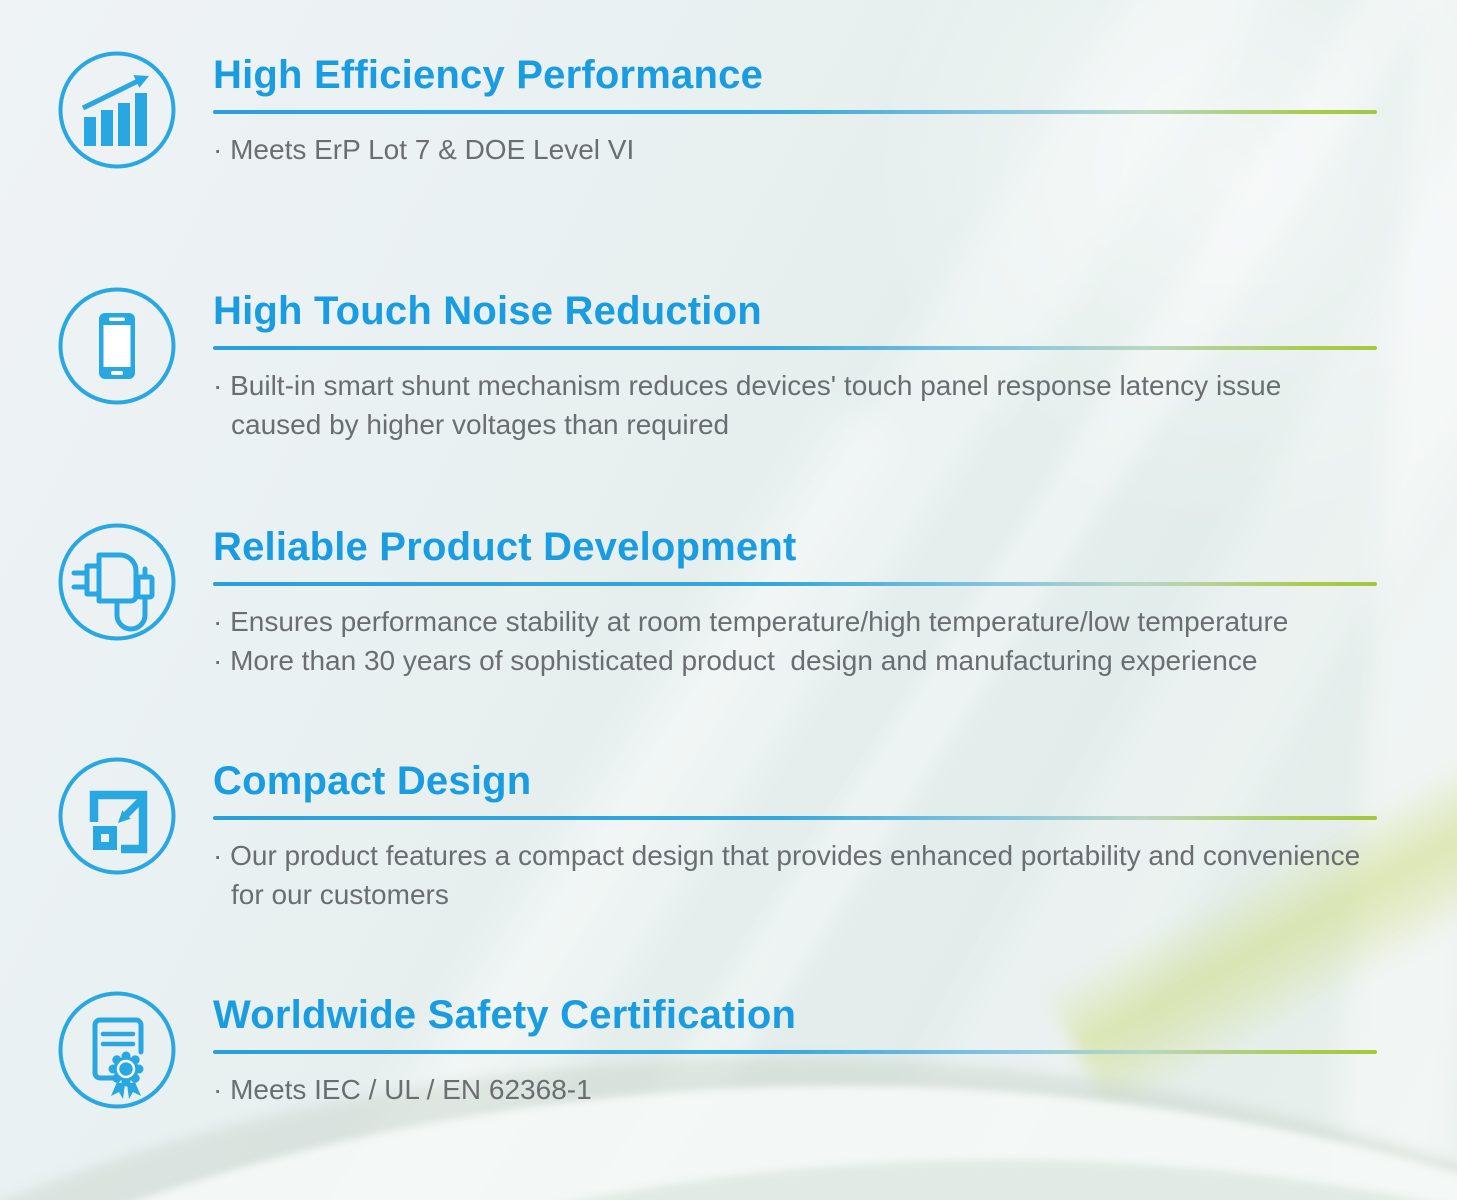 This screenshot has height=1200, width=1457. Describe the element at coordinates (117, 110) in the screenshot. I see `bar-chart-growth-icon` at that location.